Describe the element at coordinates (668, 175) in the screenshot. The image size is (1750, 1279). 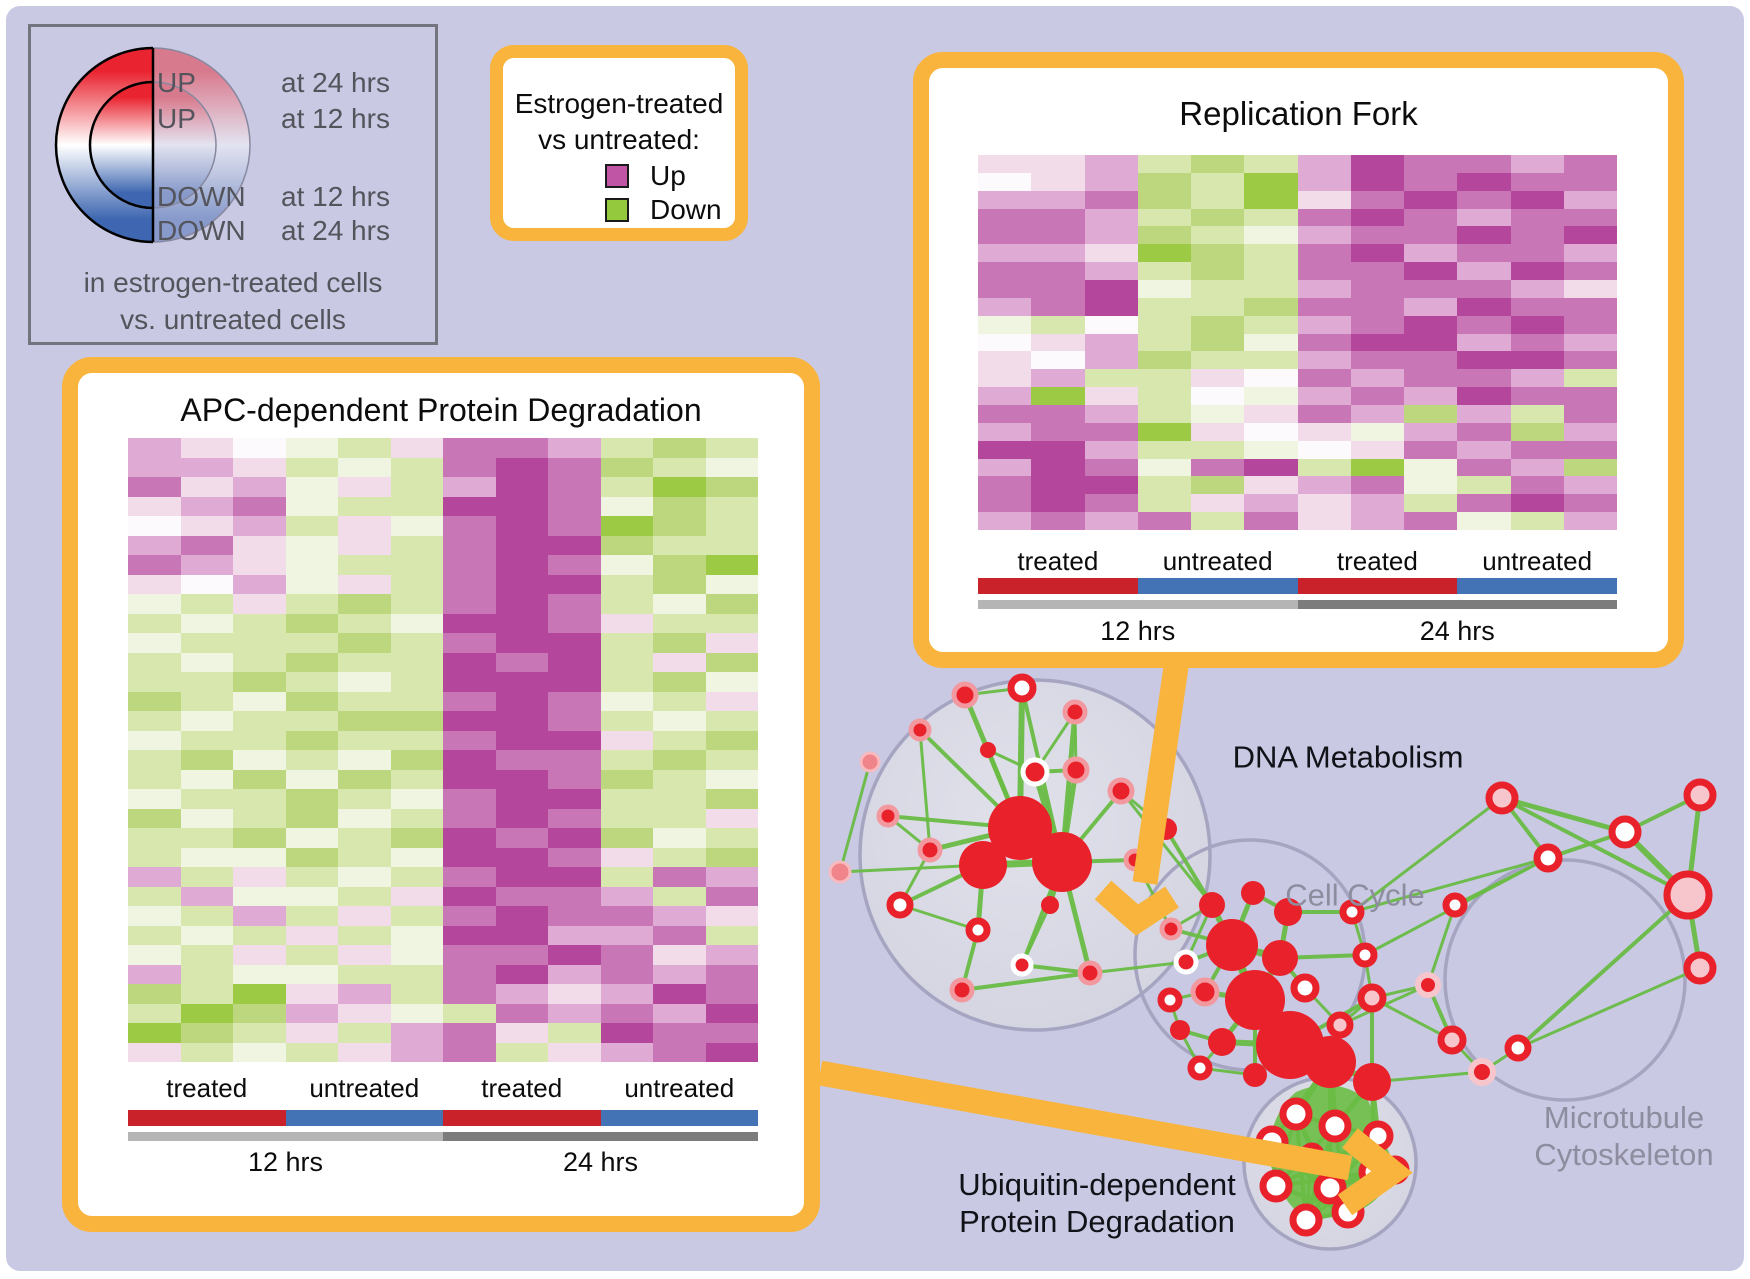
I see `swatch-label: Up` at that location.